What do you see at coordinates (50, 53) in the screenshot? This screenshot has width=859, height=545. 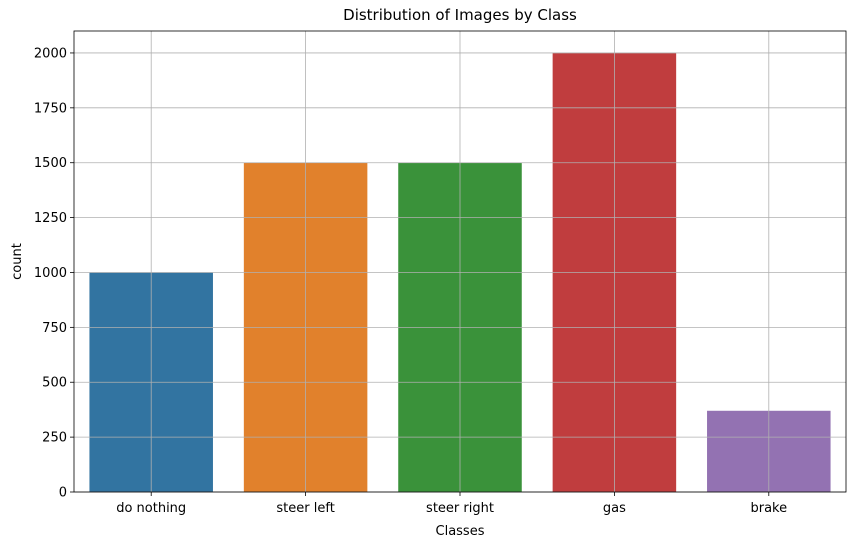 I see `y-tick-label: 2000` at bounding box center [50, 53].